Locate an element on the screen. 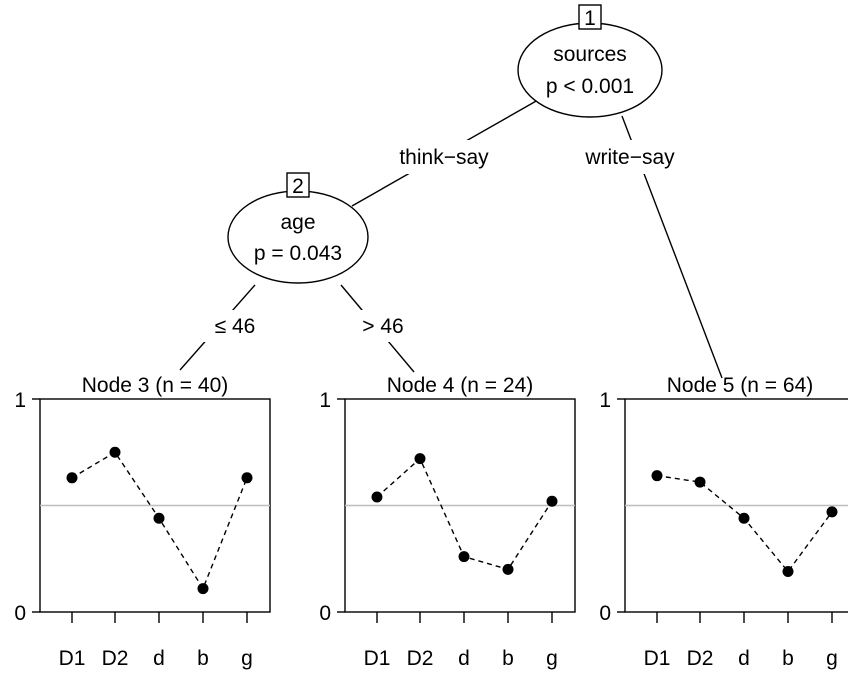  node-2-ellipse is located at coordinates (298, 237).